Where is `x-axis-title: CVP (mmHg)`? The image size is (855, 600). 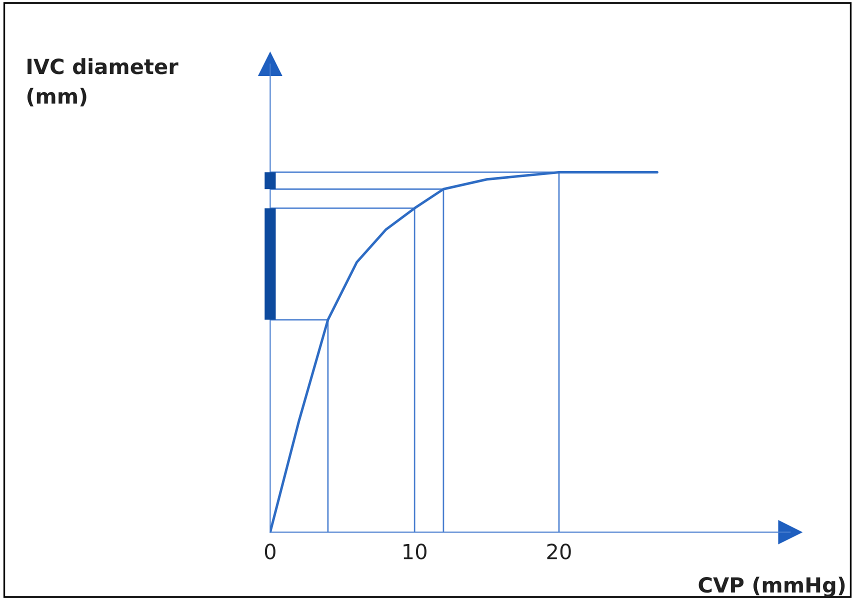
x-axis-title: CVP (mmHg) is located at coordinates (771, 586).